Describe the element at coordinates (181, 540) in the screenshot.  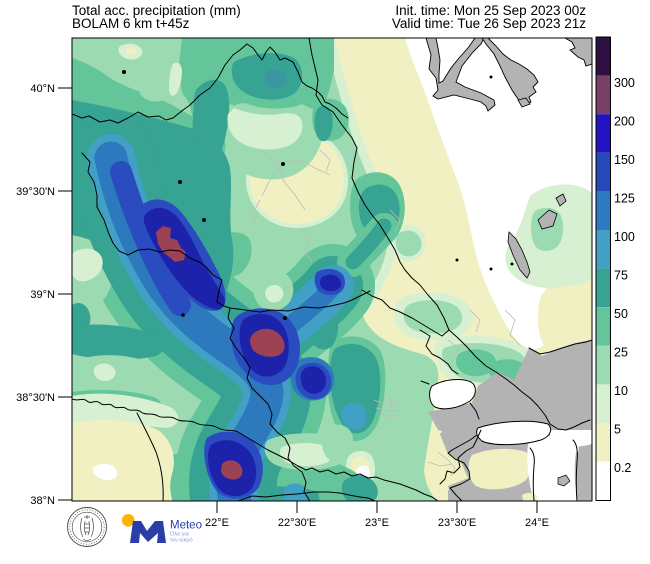
I see `svg-text: τον καιρό` at that location.